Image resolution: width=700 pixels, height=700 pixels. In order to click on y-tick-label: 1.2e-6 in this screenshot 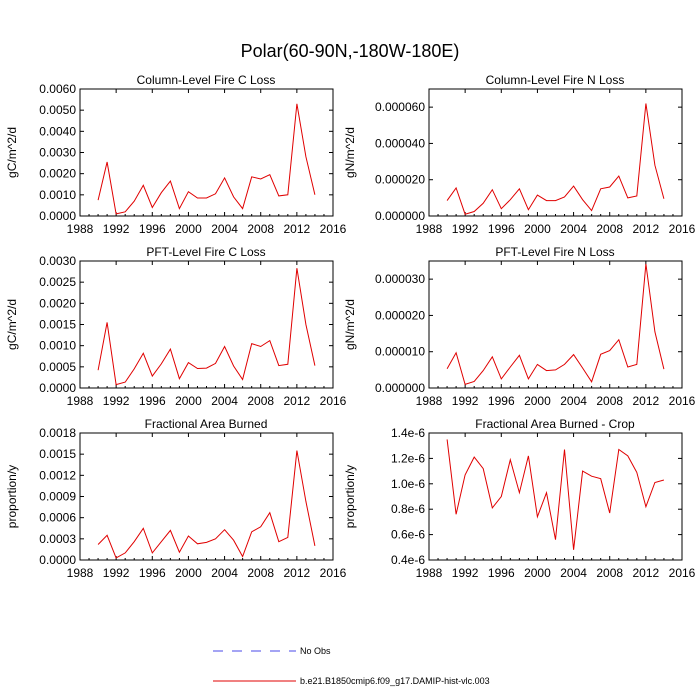, I will do `click(408, 458)`.